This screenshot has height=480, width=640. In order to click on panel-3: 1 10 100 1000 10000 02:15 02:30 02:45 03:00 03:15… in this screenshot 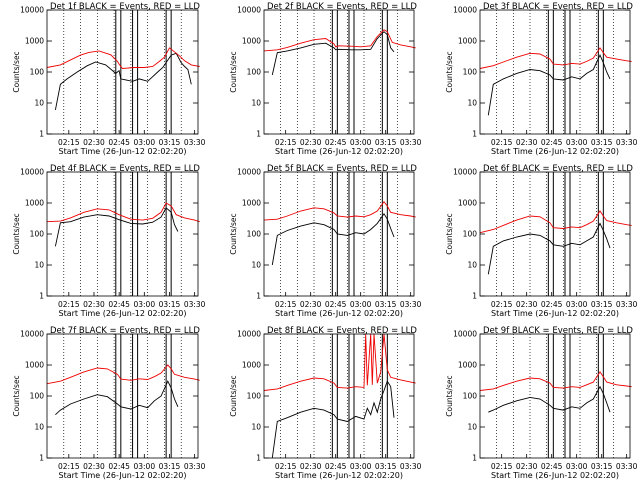, I will do `click(541, 79)`.